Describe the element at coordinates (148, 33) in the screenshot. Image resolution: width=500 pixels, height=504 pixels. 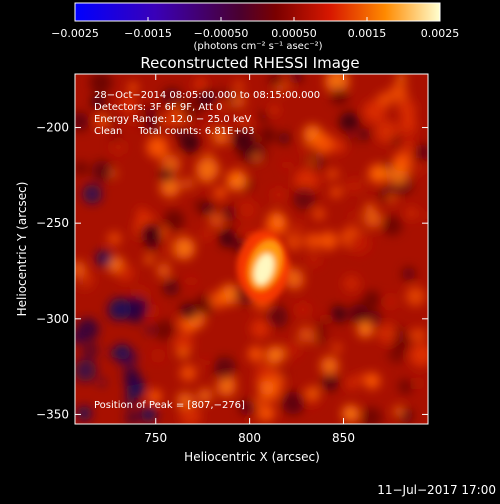
I see `colorbar-tick-label: −0.0015` at that location.